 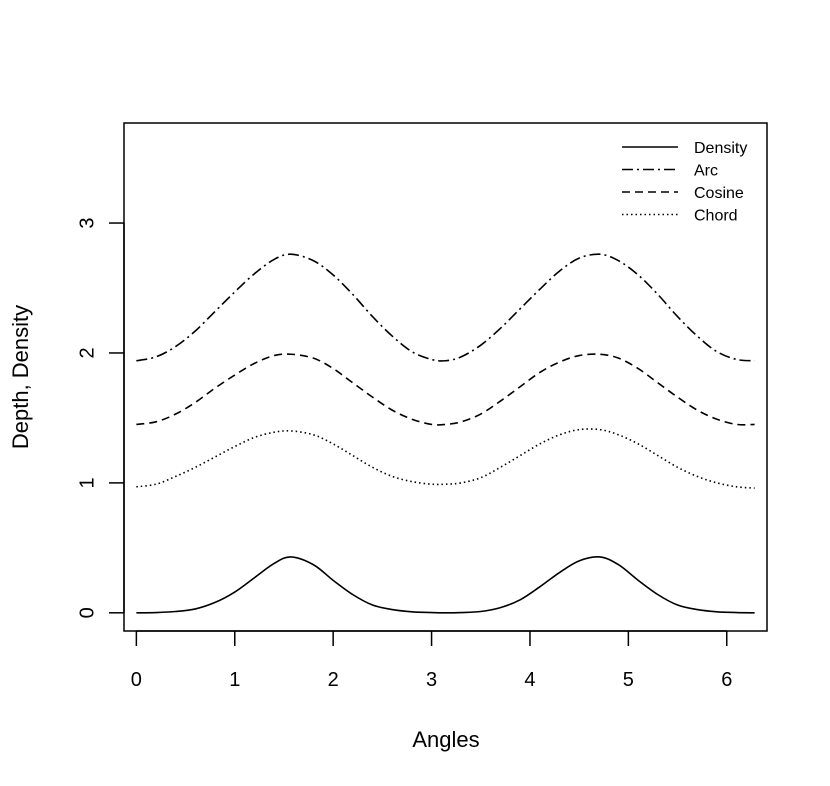 I want to click on y-tick-label: 0, so click(x=87, y=612).